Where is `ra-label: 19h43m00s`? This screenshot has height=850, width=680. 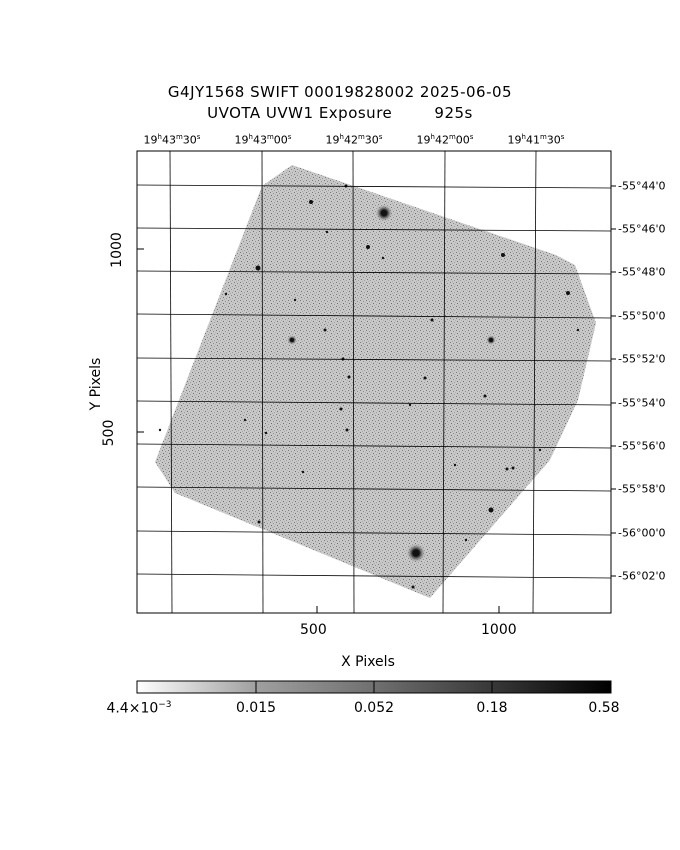 ra-label: 19h43m00s is located at coordinates (263, 140).